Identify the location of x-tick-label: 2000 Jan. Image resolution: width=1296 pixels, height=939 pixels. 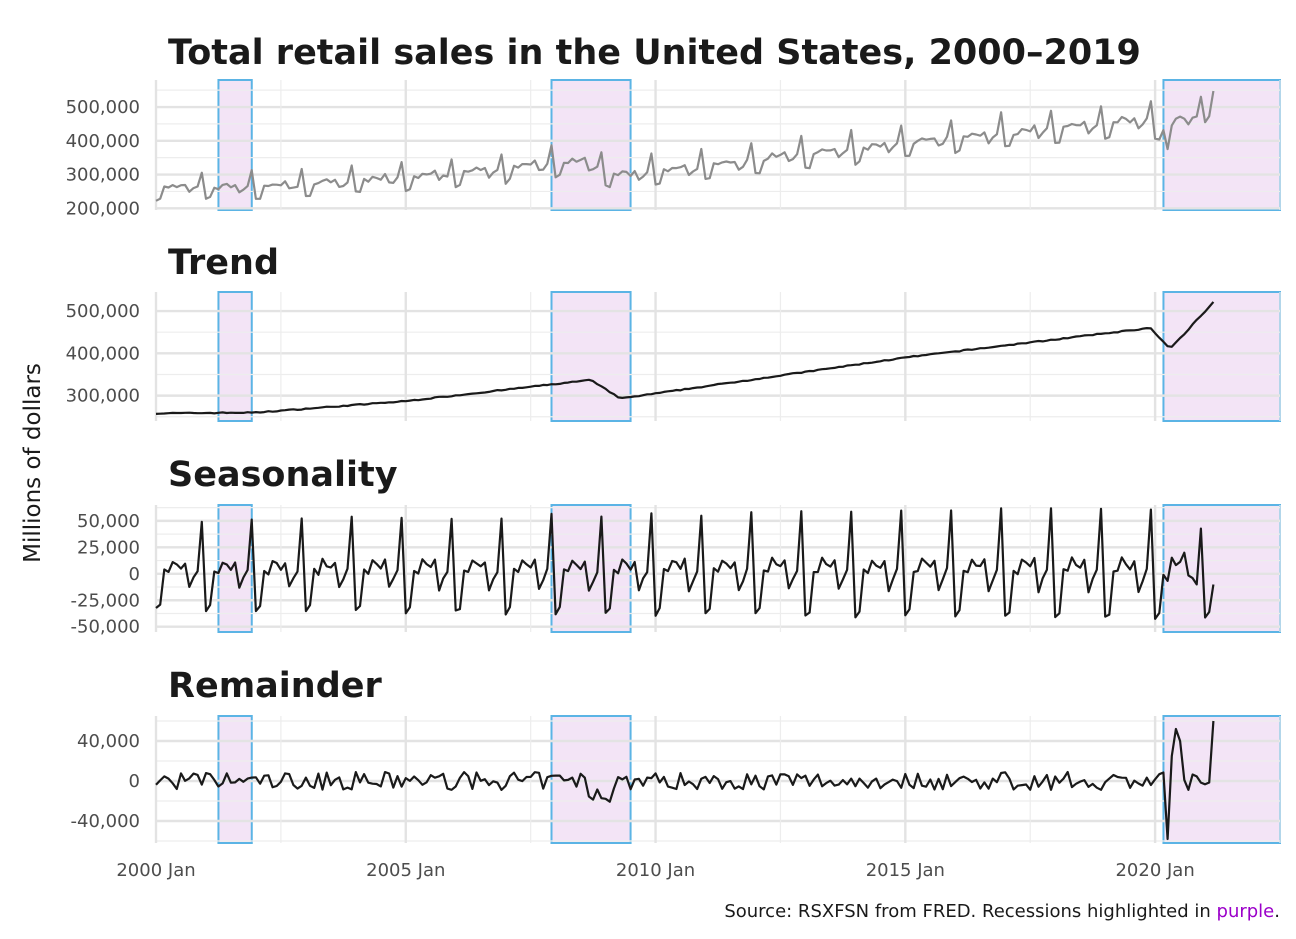
(155, 870).